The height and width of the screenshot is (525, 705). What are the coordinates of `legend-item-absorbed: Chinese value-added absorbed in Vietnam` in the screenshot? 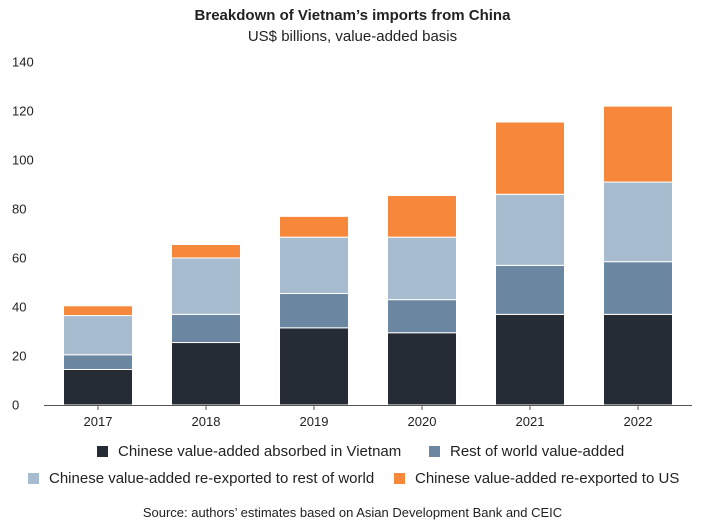 It's located at (249, 451).